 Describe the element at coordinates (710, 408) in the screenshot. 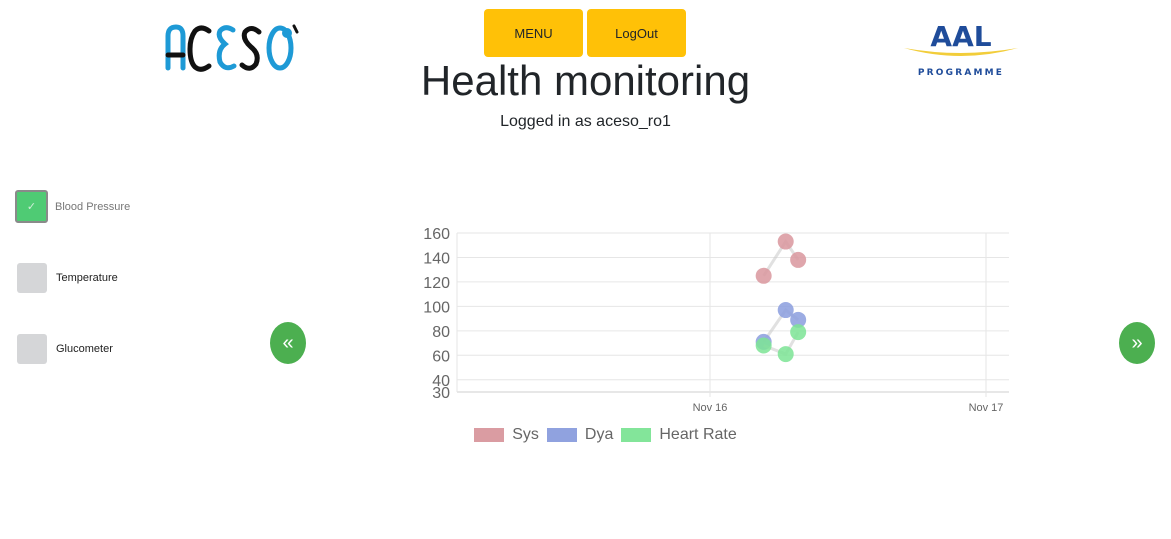

I see `x-axis-tick: Nov 16` at that location.